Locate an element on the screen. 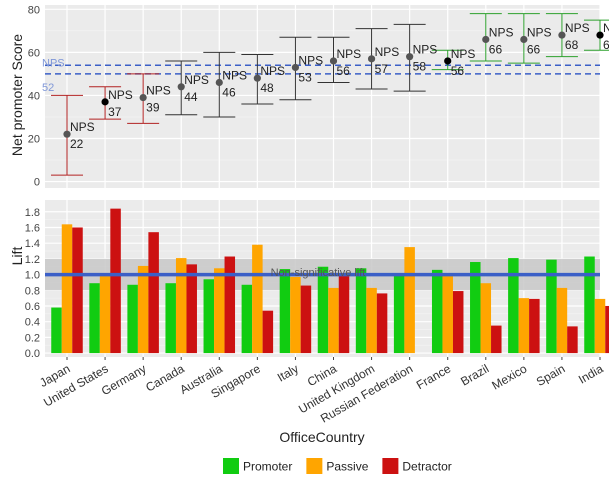 This screenshot has height=496, width=609. lift-y-tick-label: 0.0 is located at coordinates (32, 354).